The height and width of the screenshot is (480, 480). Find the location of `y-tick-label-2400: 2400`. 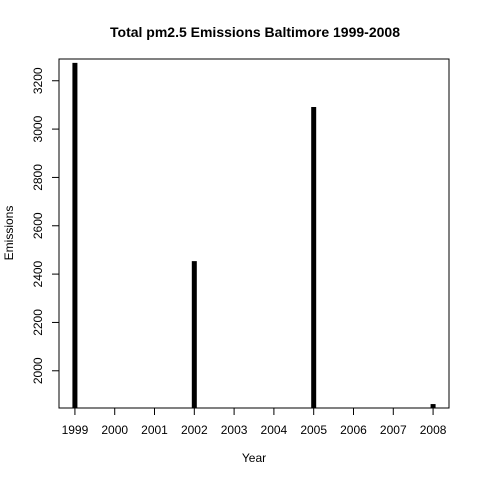

y-tick-label-2400: 2400 is located at coordinates (38, 273).